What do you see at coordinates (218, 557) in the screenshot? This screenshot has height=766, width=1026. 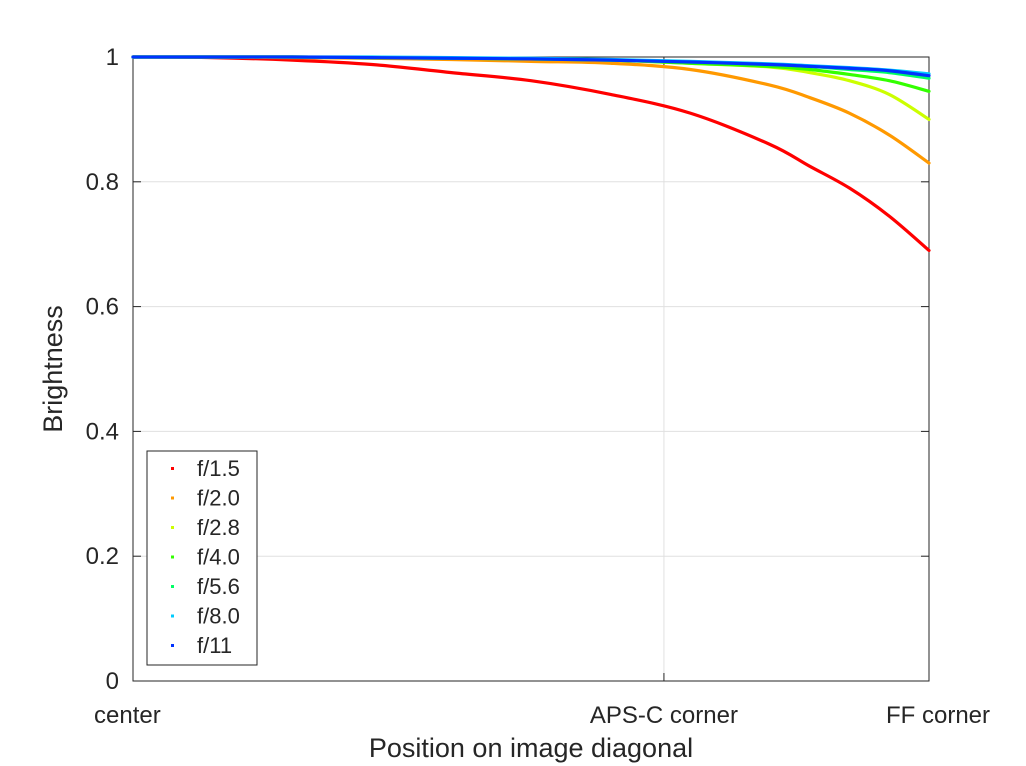 I see `legend-label-f-4-0: f/4.0` at bounding box center [218, 557].